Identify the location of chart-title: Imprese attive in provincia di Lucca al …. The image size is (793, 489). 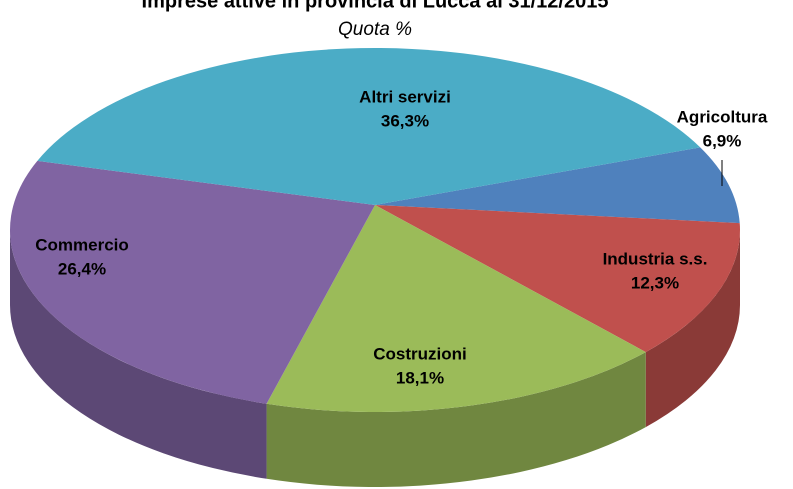
(375, 6).